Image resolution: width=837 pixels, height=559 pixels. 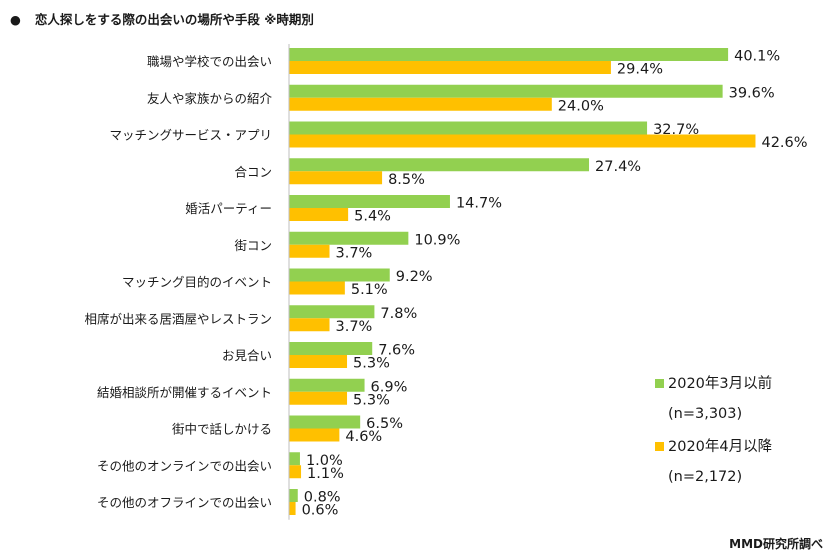 I want to click on data-label: 40.1%, so click(x=757, y=57).